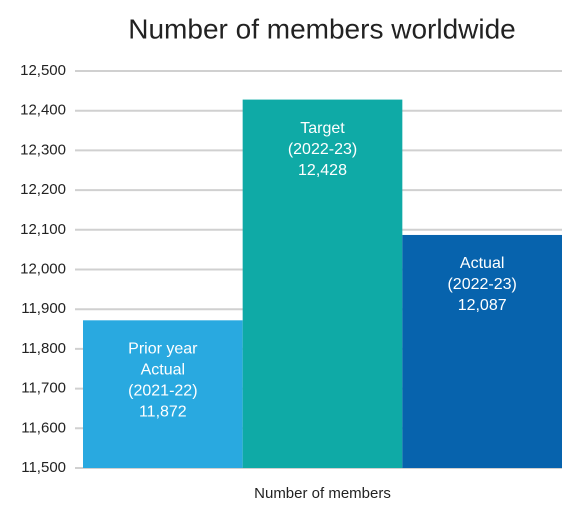 The image size is (562, 506). What do you see at coordinates (322, 170) in the screenshot?
I see `data-label: 12,428` at bounding box center [322, 170].